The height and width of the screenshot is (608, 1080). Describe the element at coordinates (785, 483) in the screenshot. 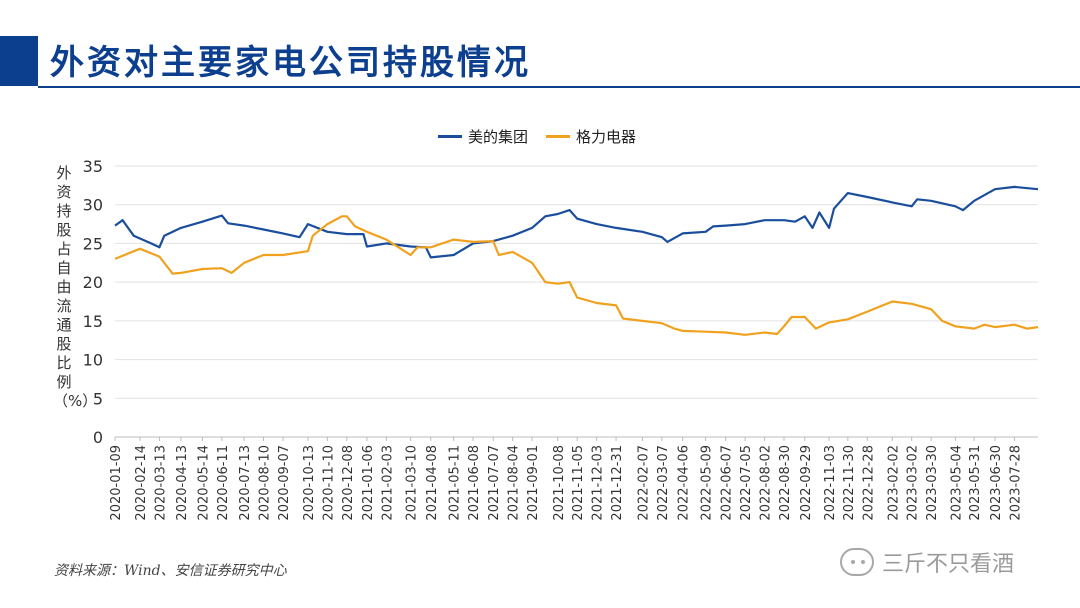

I see `x-tick-label: 2022-08-30` at that location.